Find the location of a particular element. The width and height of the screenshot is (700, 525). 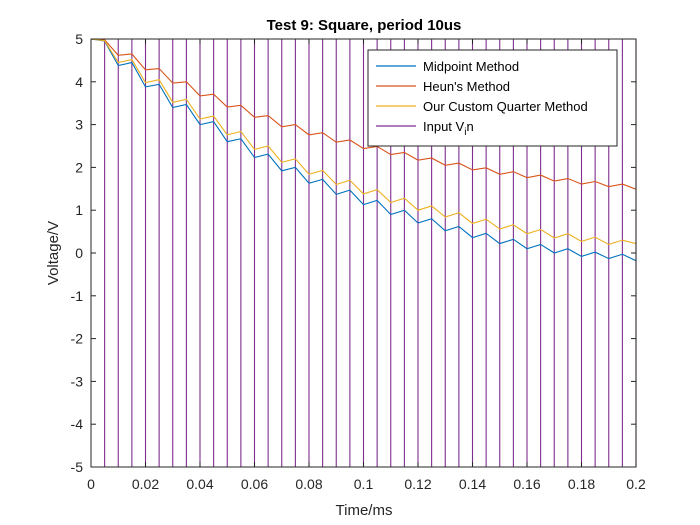

y-tick-label: -5 is located at coordinates (77, 467).